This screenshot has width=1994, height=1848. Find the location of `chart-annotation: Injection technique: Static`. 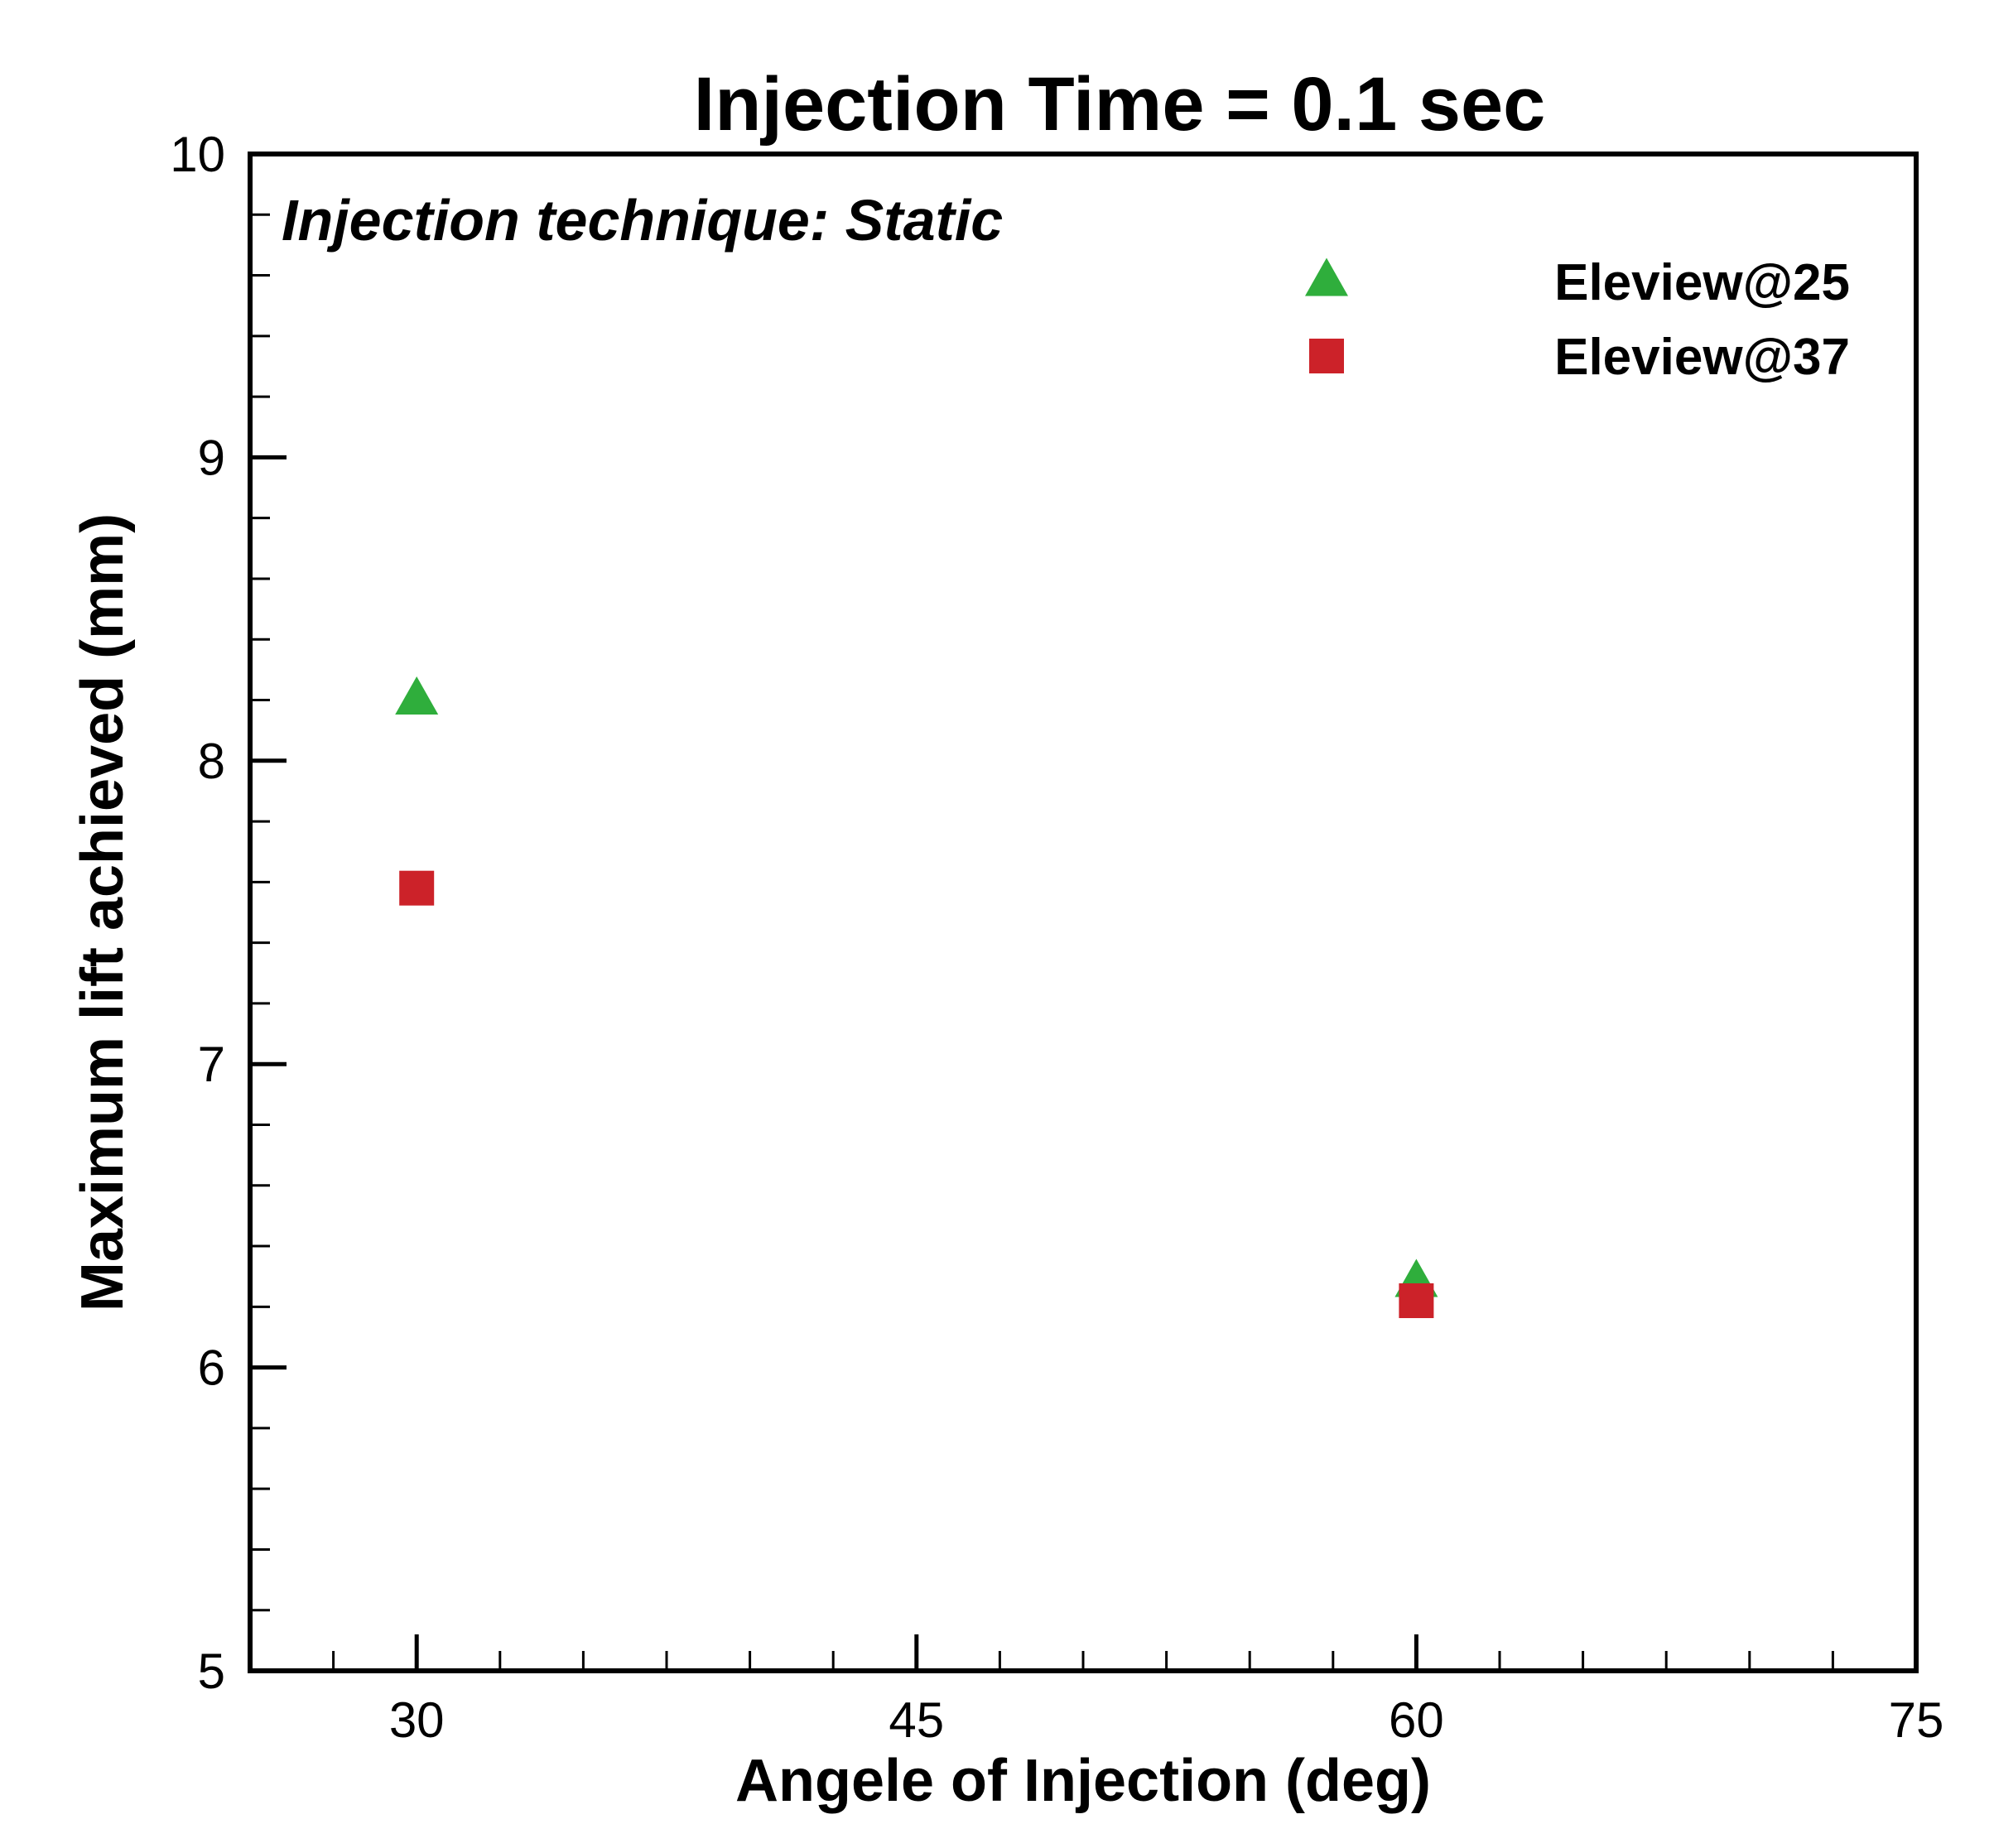

chart-annotation: Injection technique: Static is located at coordinates (642, 220).